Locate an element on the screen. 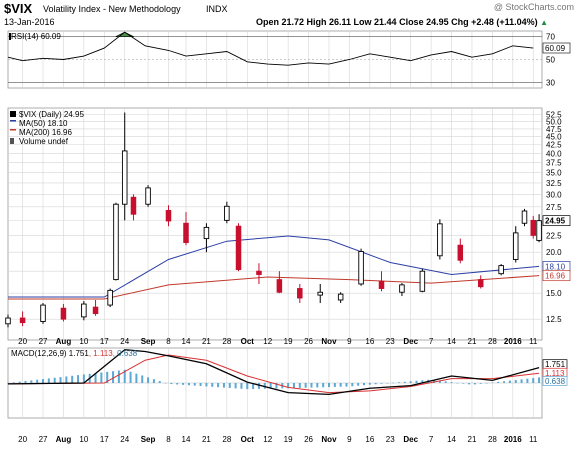 This screenshot has width=580, height=461. x-tick-label-top: 9 is located at coordinates (349, 341).